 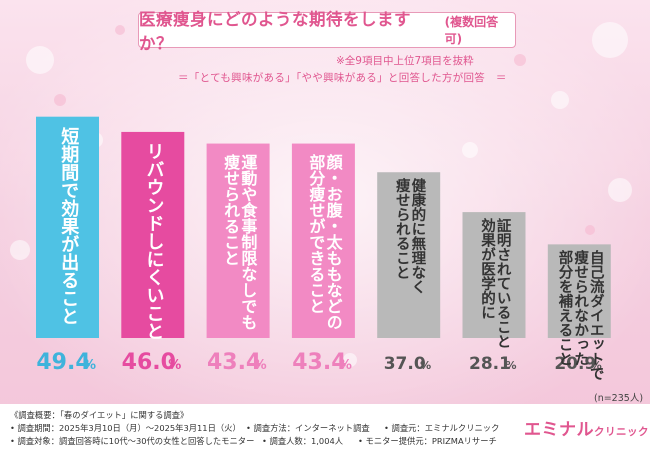 What do you see at coordinates (275, 31) in the screenshot?
I see `chart-title: 医療痩身にどのような期待をしますか？` at bounding box center [275, 31].